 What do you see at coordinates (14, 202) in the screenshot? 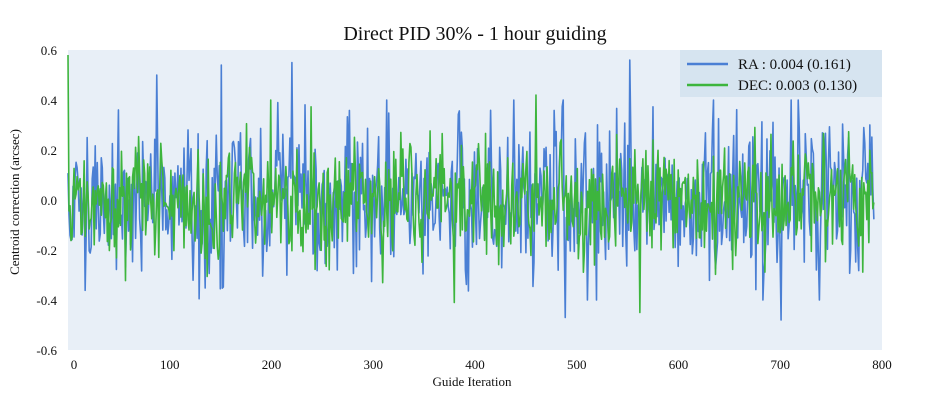
I see `y-axis-label: Centroid correction (arcsec)` at bounding box center [14, 202].